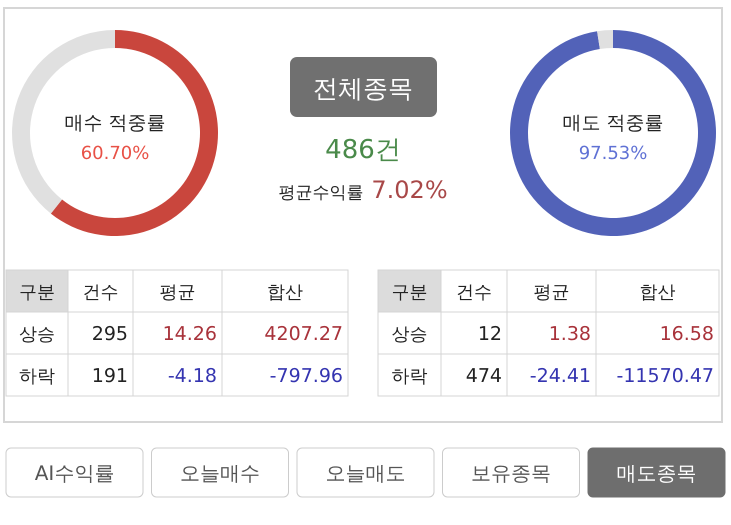 This screenshot has width=731, height=525. What do you see at coordinates (687, 334) in the screenshot?
I see `data-label: 16.58` at bounding box center [687, 334].